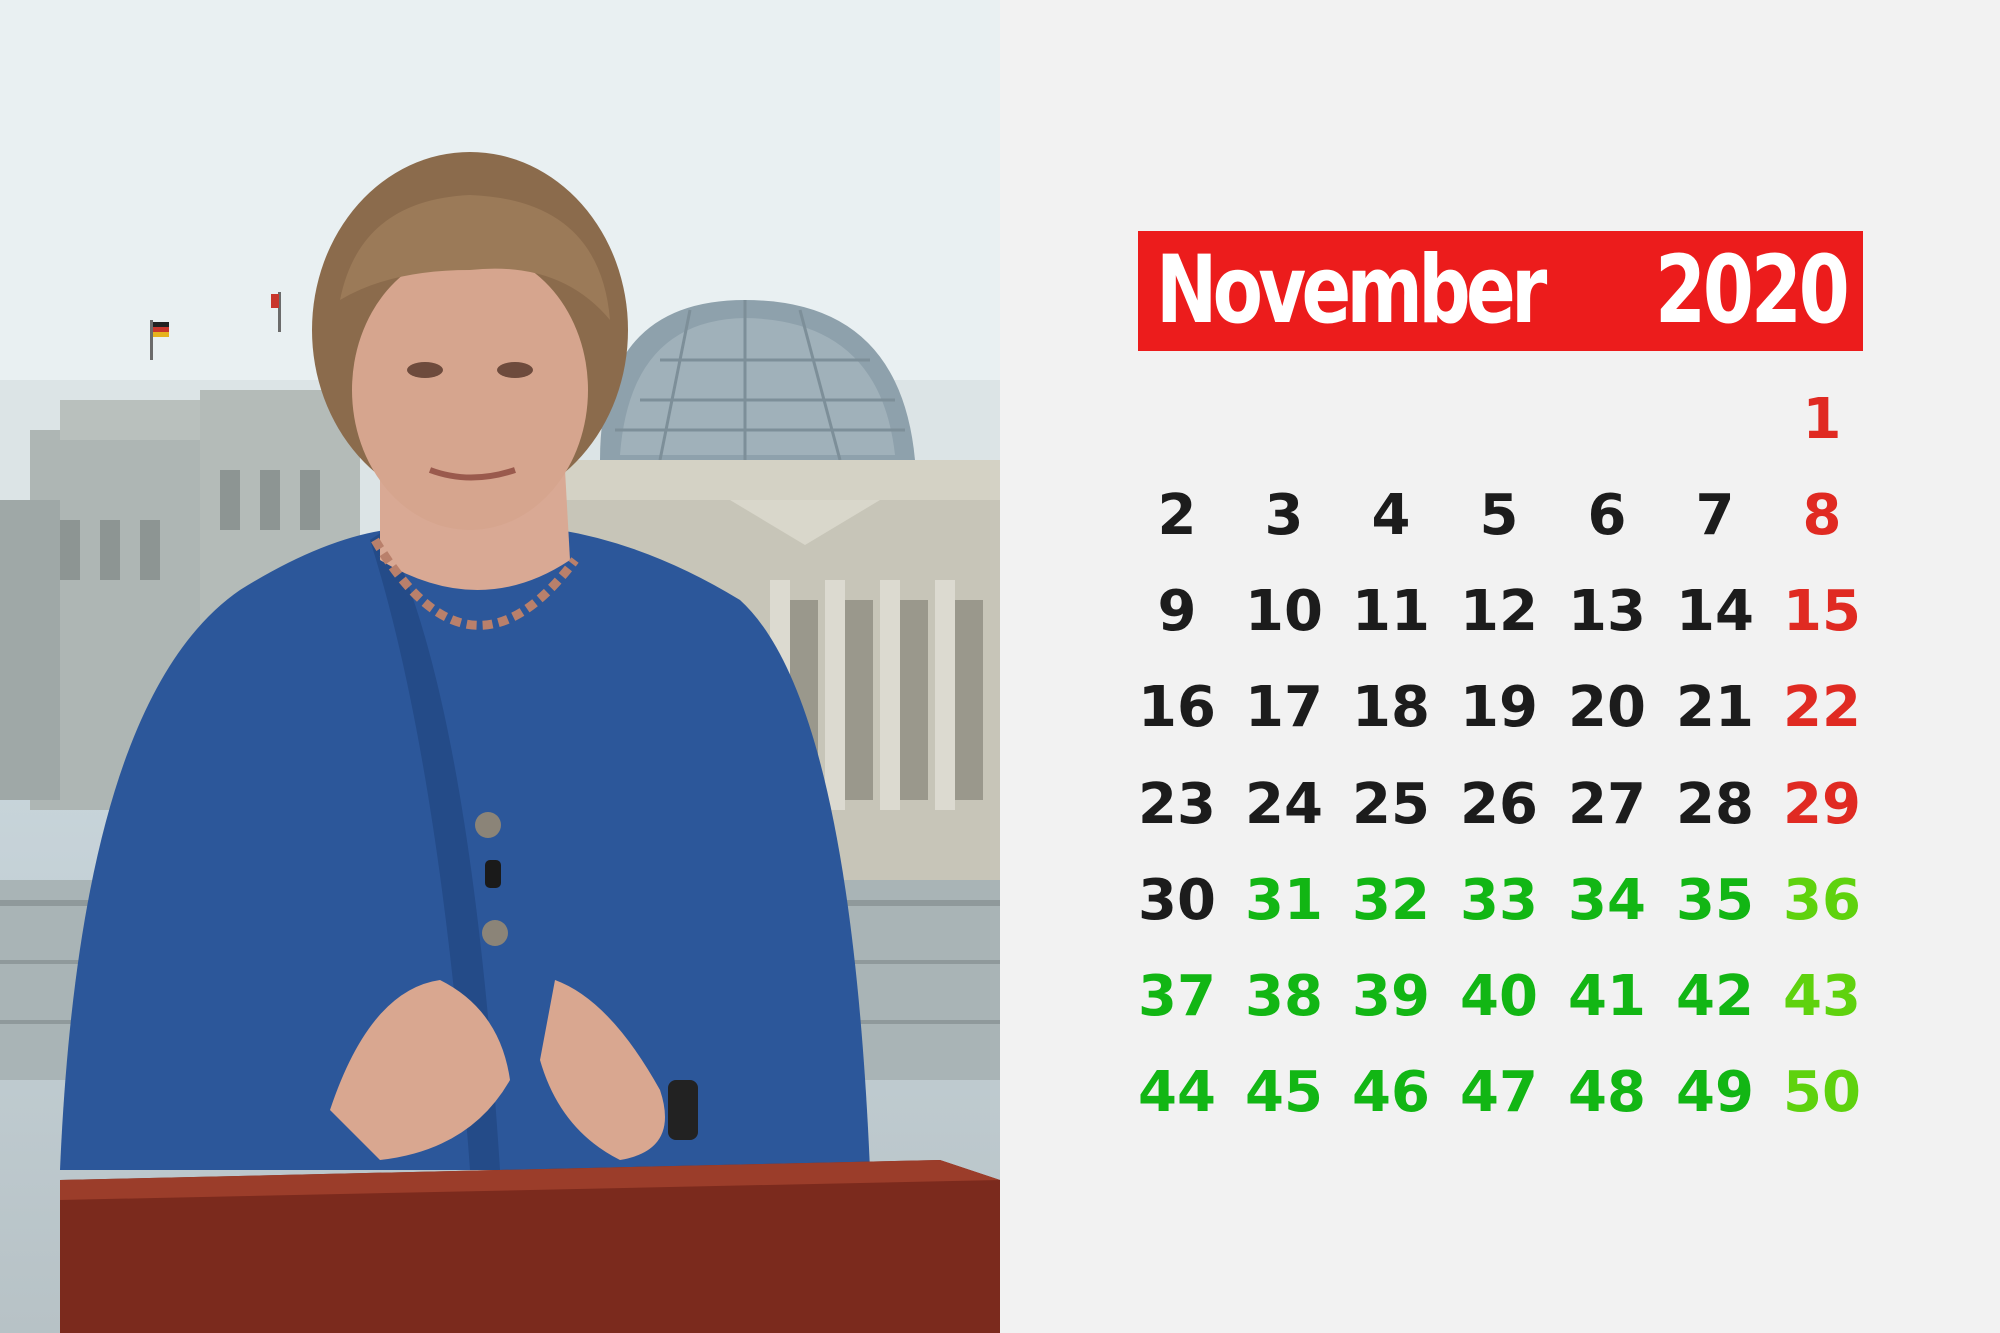  Describe the element at coordinates (1715, 611) in the screenshot. I see `calendar-day: 14` at that location.